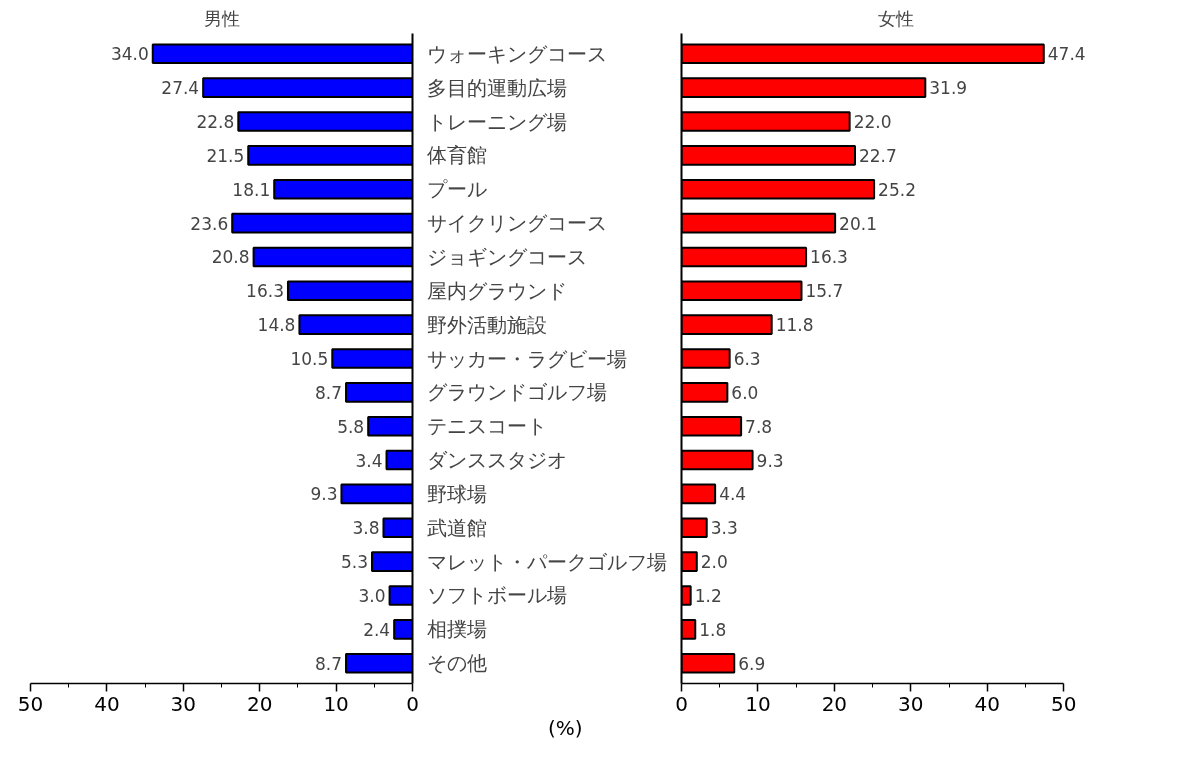  What do you see at coordinates (496, 121) in the screenshot?
I see `y-tick-label: トレーニング場` at bounding box center [496, 121].